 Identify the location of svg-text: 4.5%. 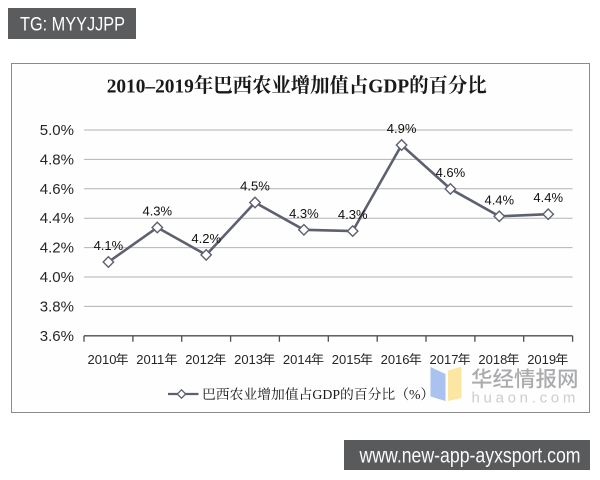
(255, 186).